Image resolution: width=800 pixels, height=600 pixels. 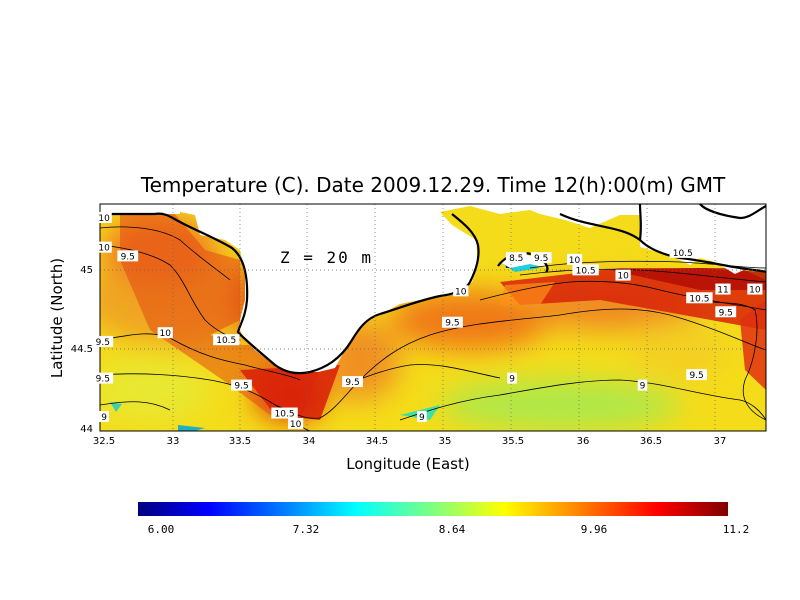 I want to click on colorbar-tick: 9.96, so click(x=594, y=529).